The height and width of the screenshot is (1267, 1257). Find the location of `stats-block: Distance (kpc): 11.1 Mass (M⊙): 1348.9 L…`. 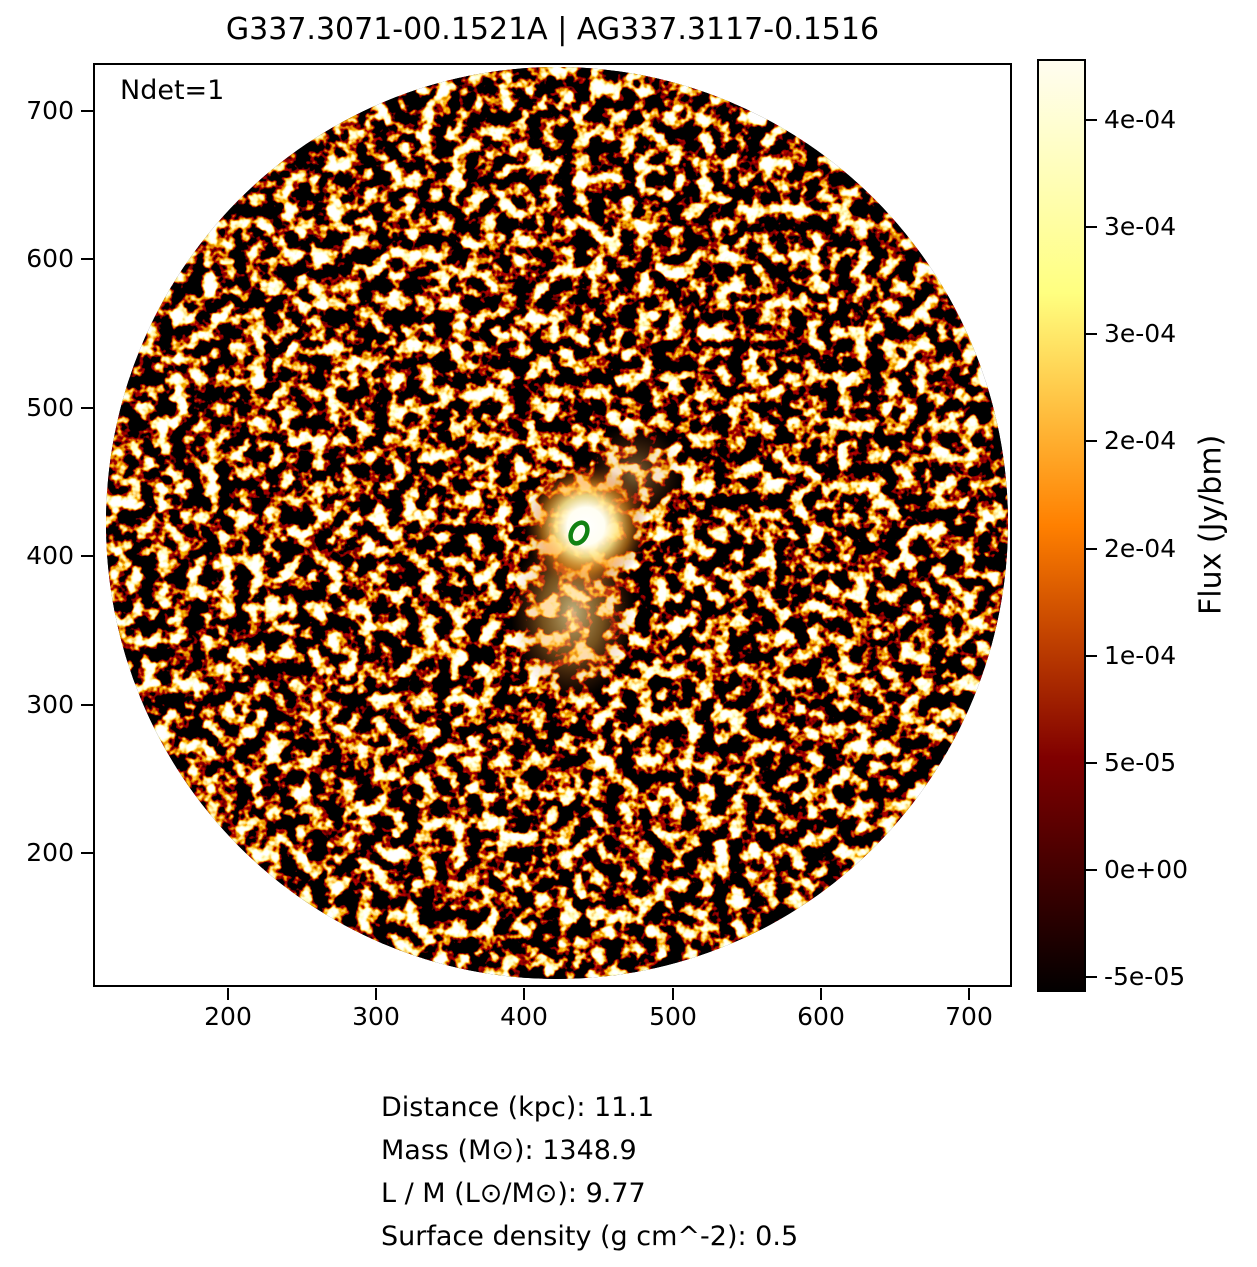

stats-block: Distance (kpc): 11.1 Mass (M⊙): 1348.9 L… is located at coordinates (589, 1172).